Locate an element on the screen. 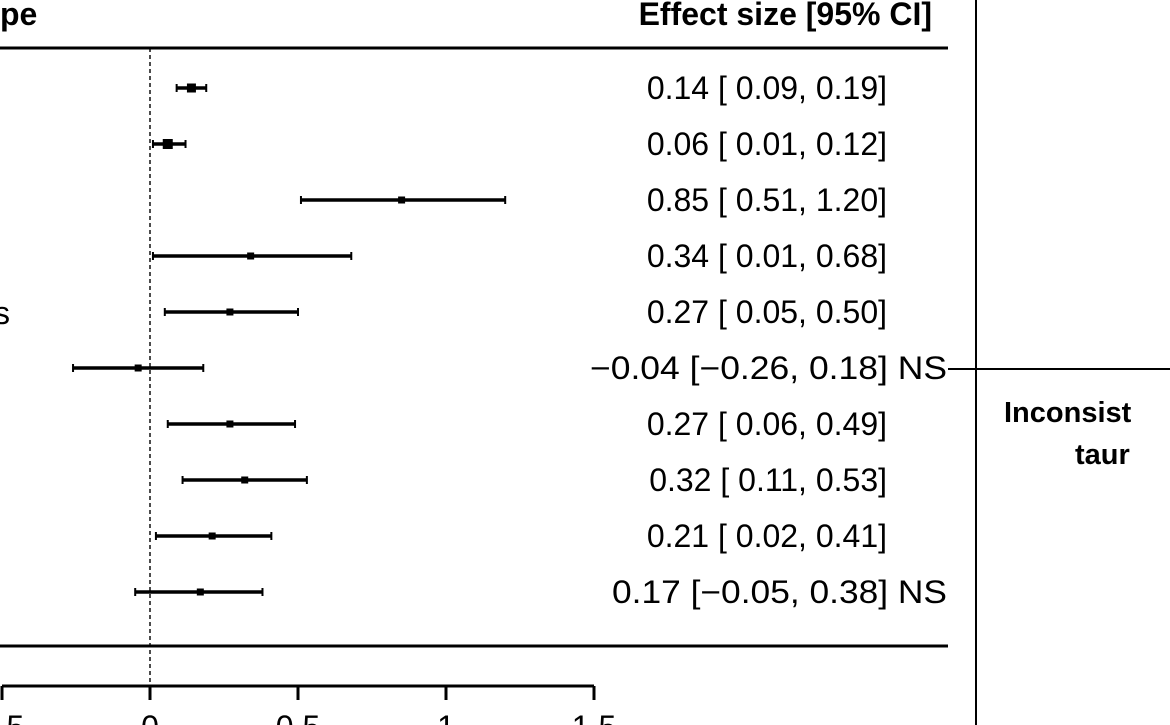  forest-row: 0.27 [ 0.05, 0.50] is located at coordinates (525, 312).